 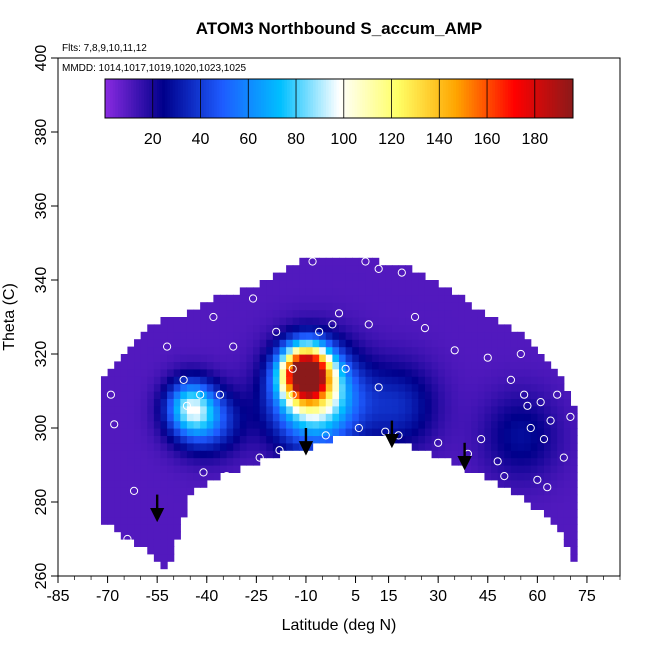 I want to click on y-tick-label: 340, so click(x=41, y=280).